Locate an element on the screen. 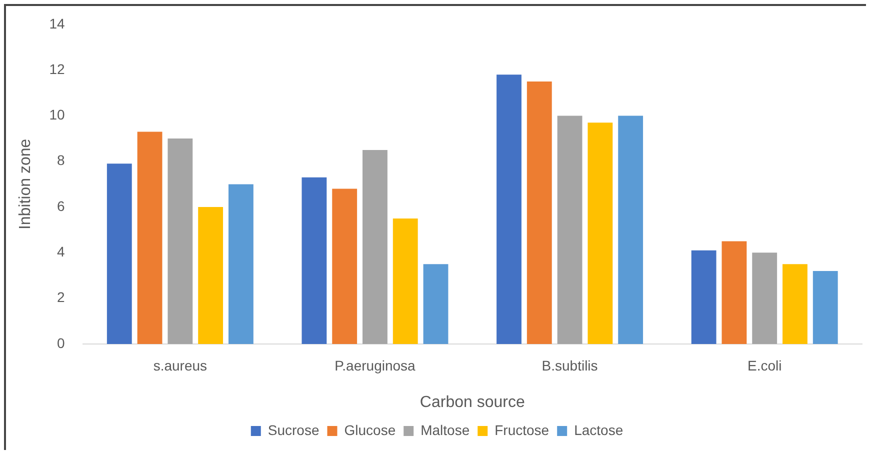 Image resolution: width=869 pixels, height=452 pixels. y-tick-label: 8 is located at coordinates (60, 160).